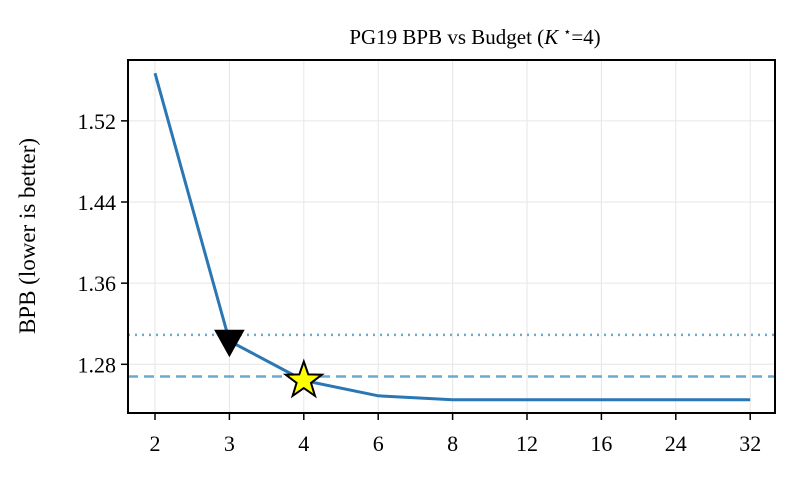  Describe the element at coordinates (527, 443) in the screenshot. I see `x-tick-label: 12` at that location.